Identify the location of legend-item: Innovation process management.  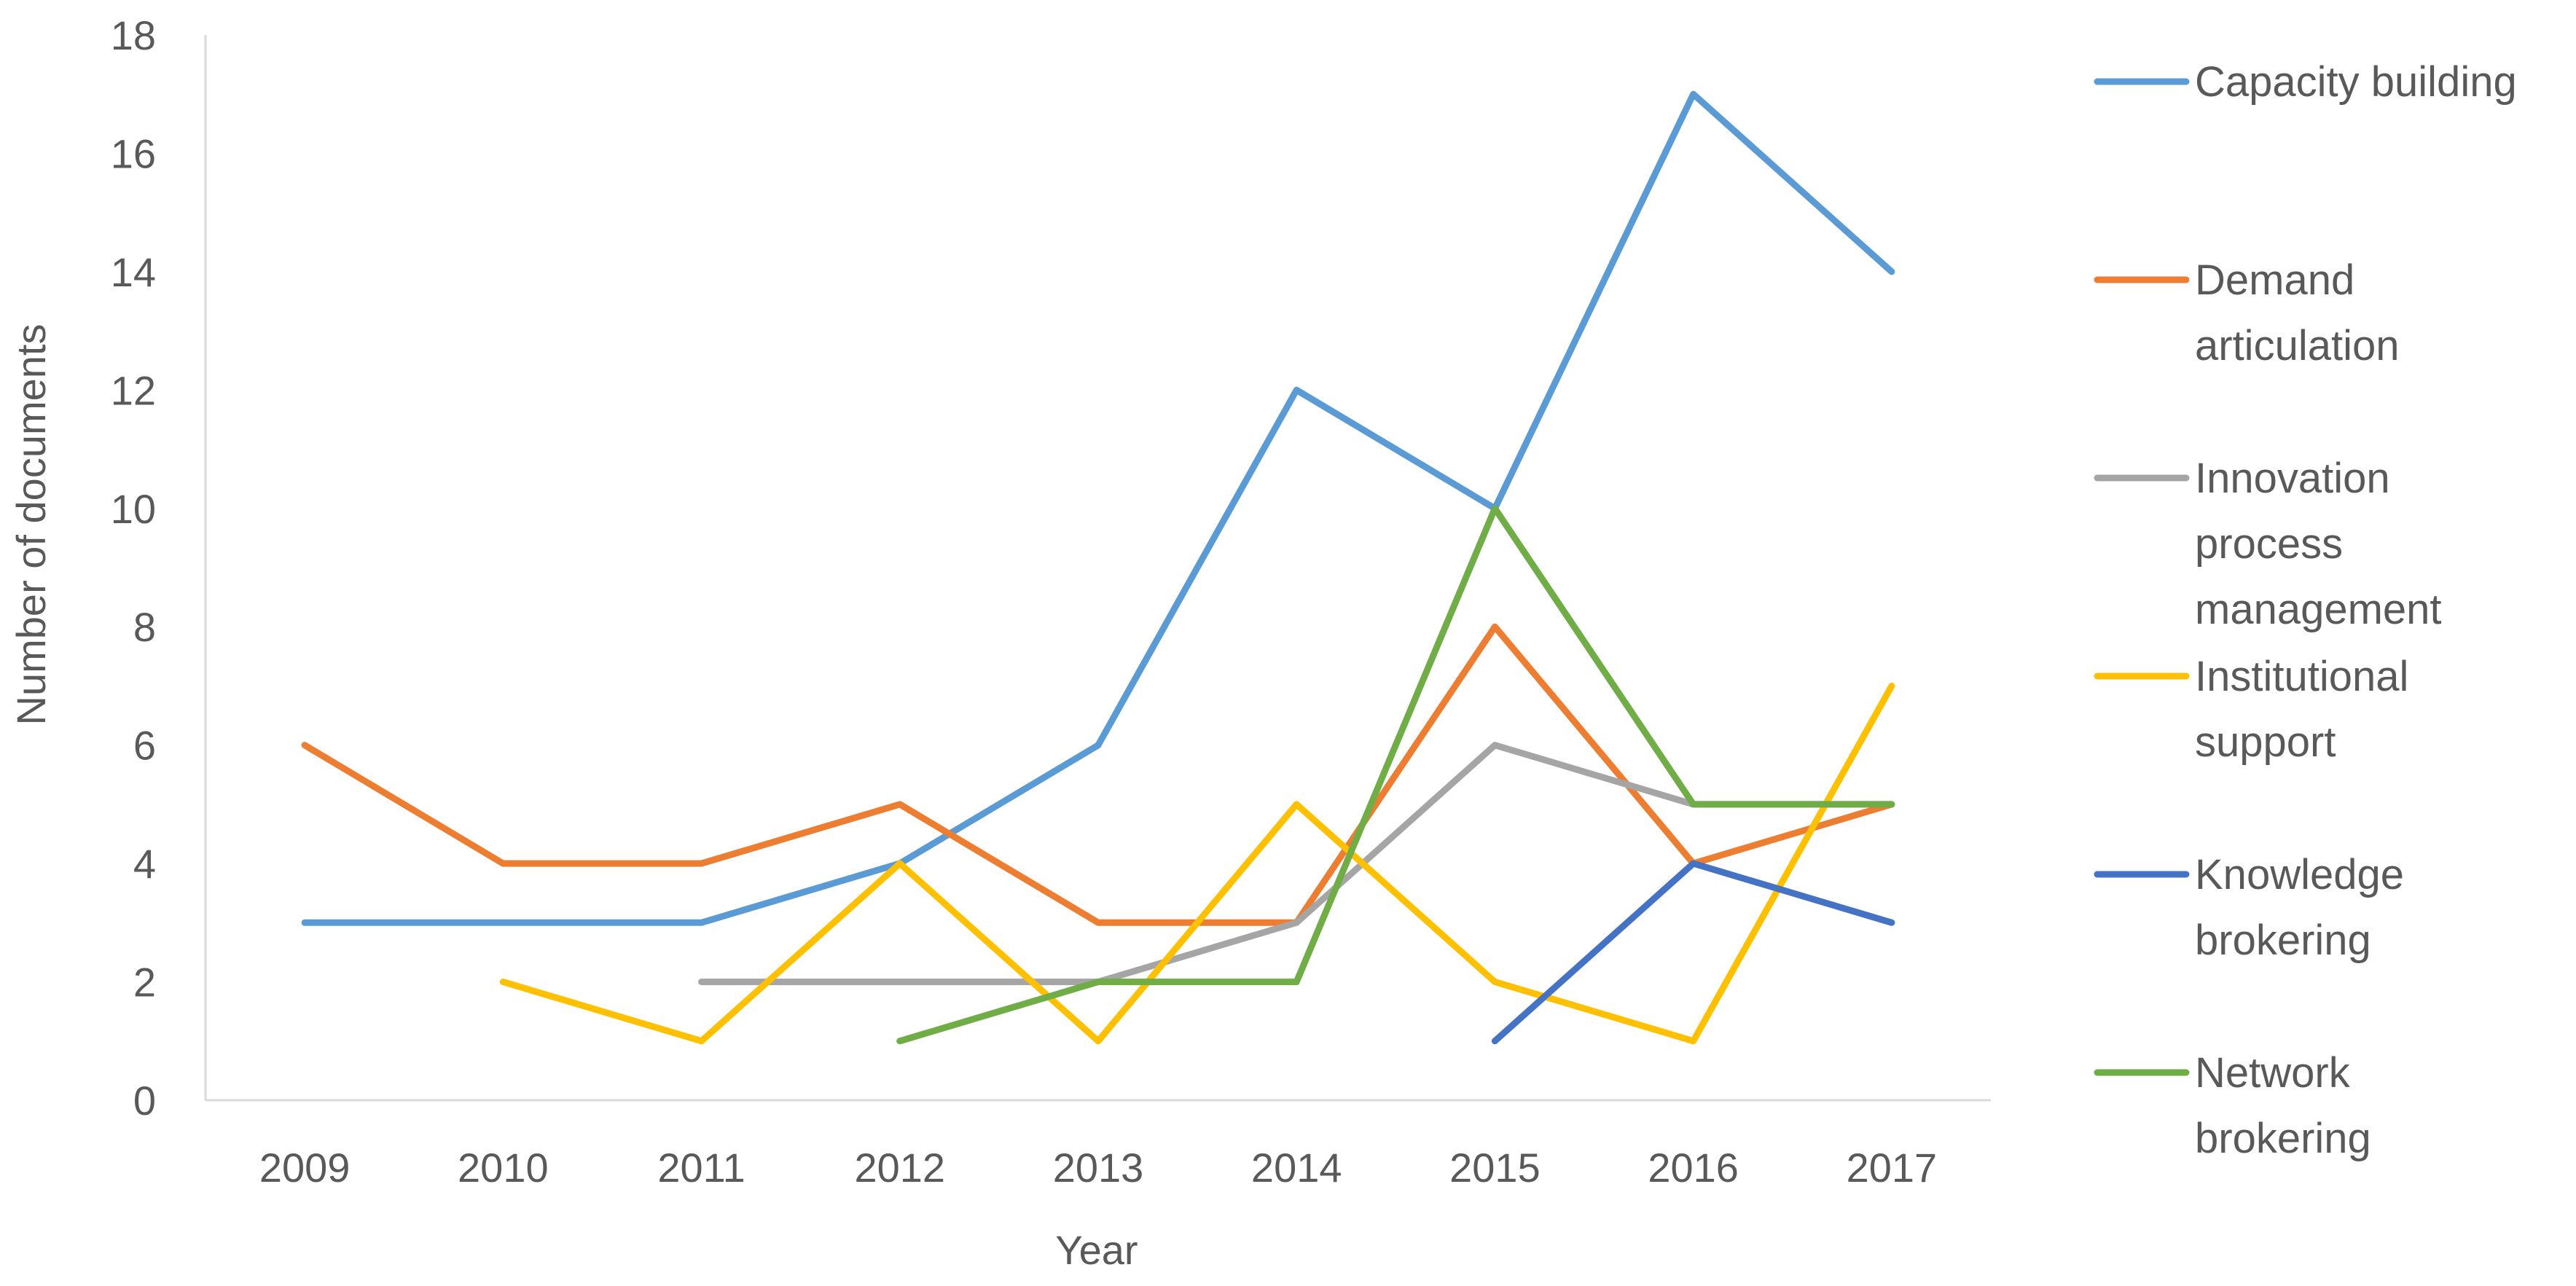
(2268, 544).